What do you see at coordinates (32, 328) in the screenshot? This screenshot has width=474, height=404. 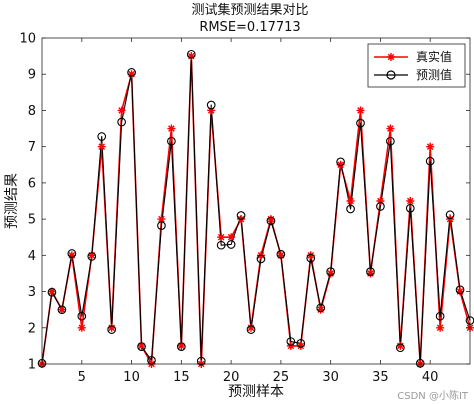 I see `y-tick-label-1: 2` at bounding box center [32, 328].